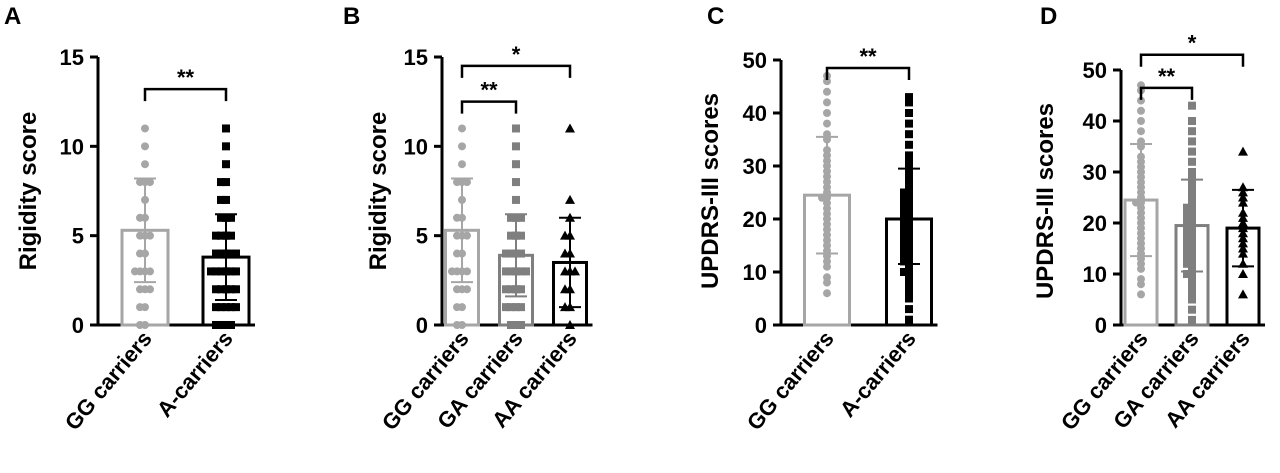 The height and width of the screenshot is (473, 1280). What do you see at coordinates (878, 374) in the screenshot?
I see `x-category-label: A-carriers` at bounding box center [878, 374].